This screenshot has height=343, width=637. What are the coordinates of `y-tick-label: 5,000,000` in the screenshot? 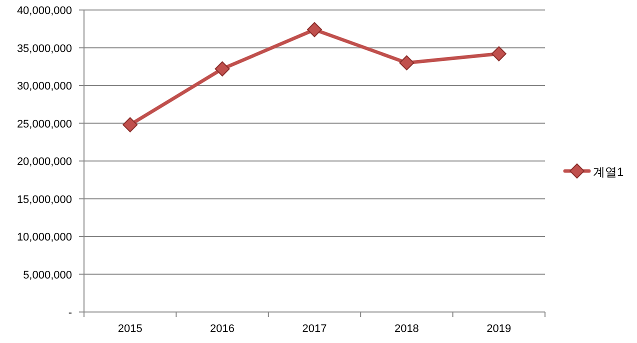 It's located at (47, 275).